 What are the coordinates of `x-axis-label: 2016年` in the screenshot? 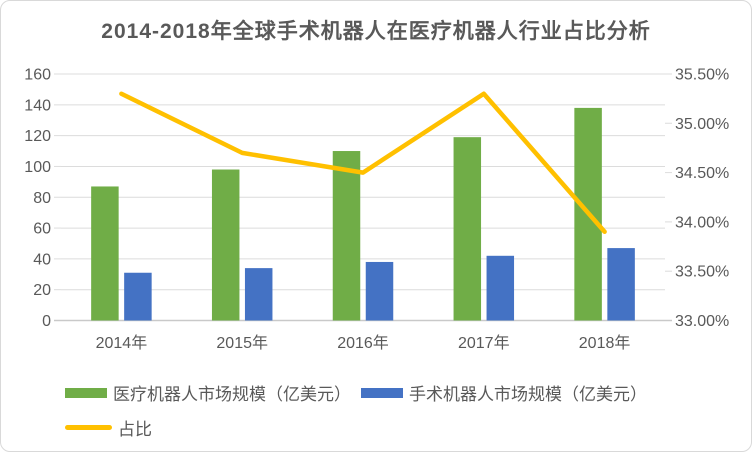 It's located at (363, 343).